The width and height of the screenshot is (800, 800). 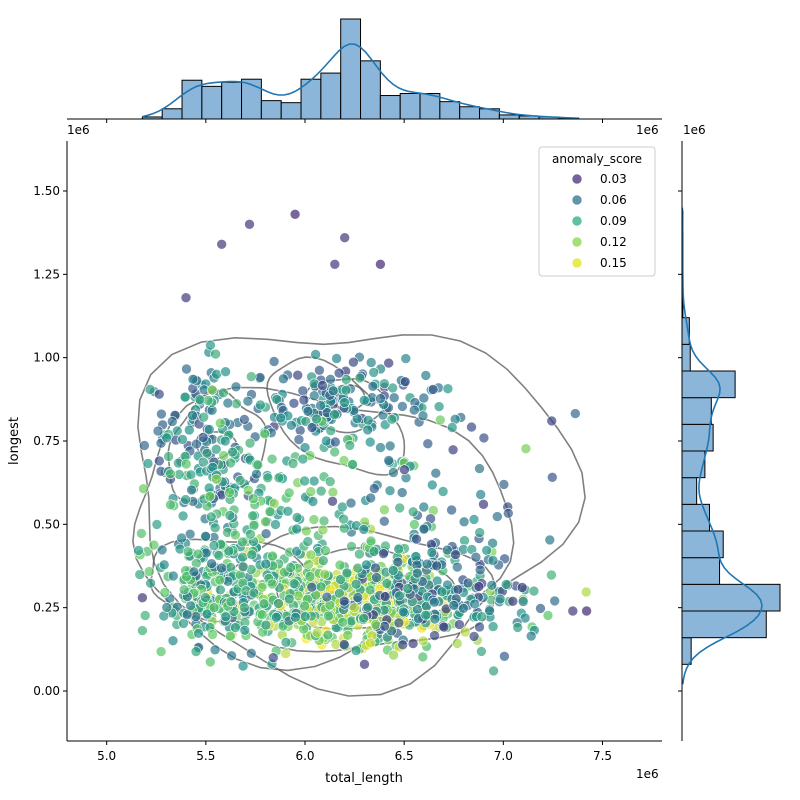 What do you see at coordinates (205, 756) in the screenshot?
I see `x-tick-label: 5.5` at bounding box center [205, 756].